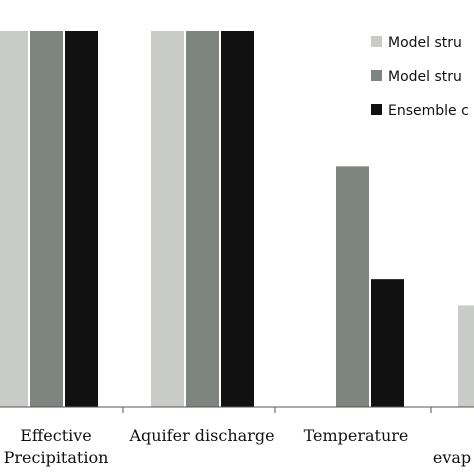  I want to click on legend-label-2: Model stru, so click(425, 77).